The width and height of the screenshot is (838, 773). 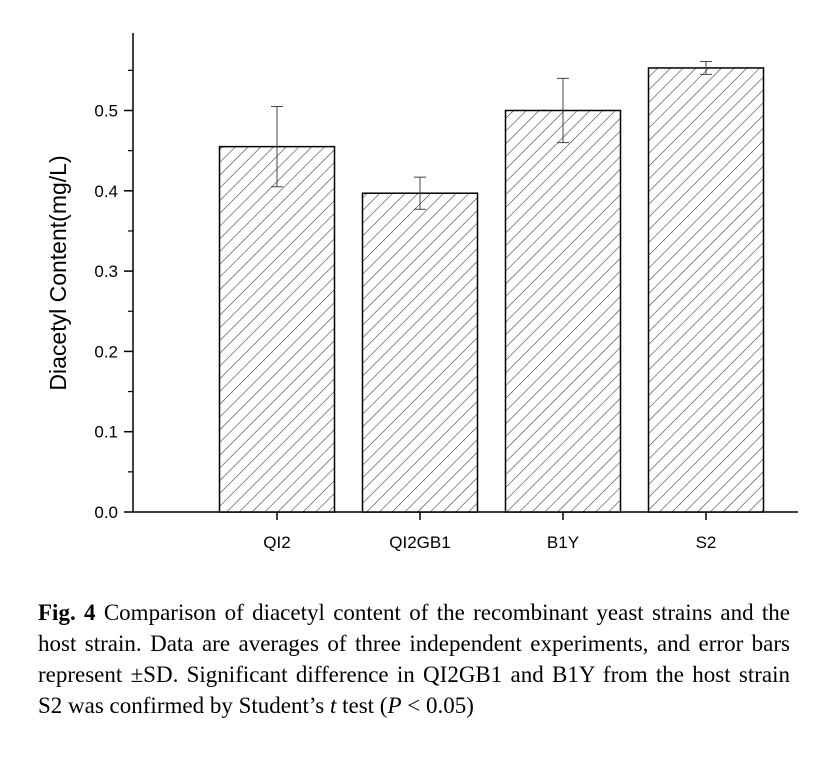 What do you see at coordinates (420, 352) in the screenshot?
I see `bar-qi2gb1` at bounding box center [420, 352].